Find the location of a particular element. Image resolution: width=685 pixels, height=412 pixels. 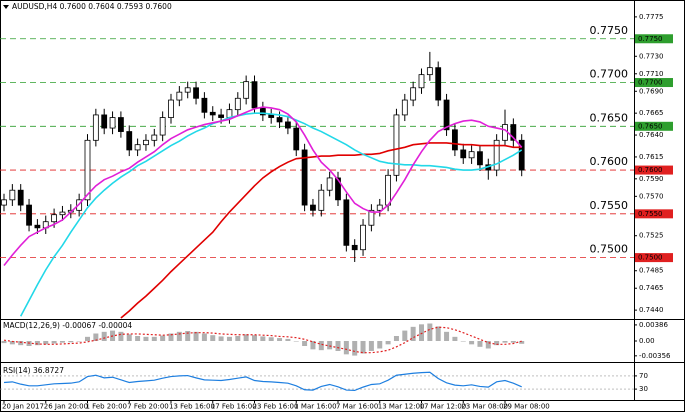

x-tick-label: 17 Feb 16:00 is located at coordinates (234, 407).